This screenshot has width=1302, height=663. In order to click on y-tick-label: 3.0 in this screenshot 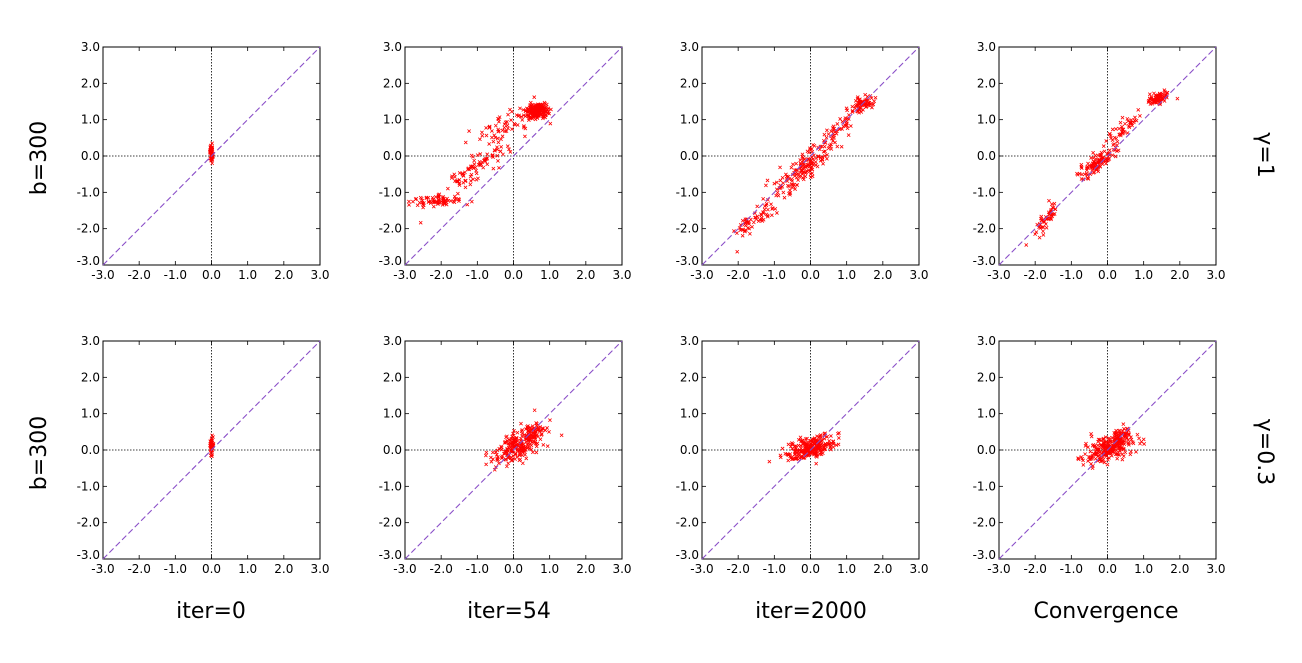, I will do `click(90, 341)`.